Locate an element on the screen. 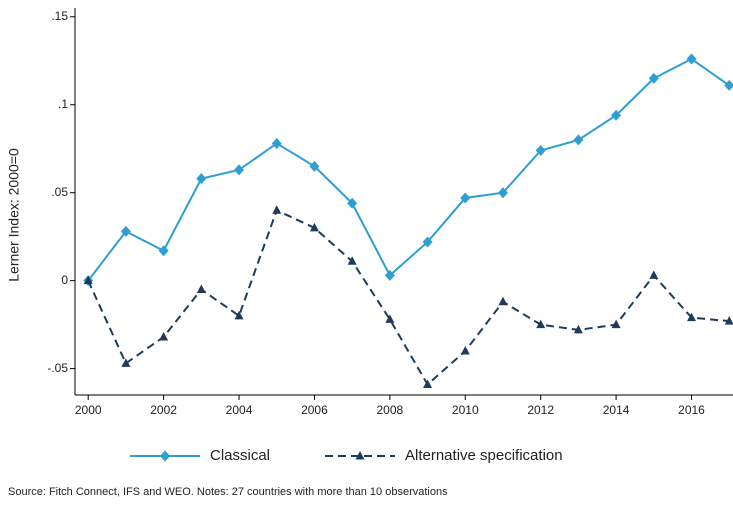 This screenshot has width=733, height=519. legend-label: Classical is located at coordinates (240, 455).